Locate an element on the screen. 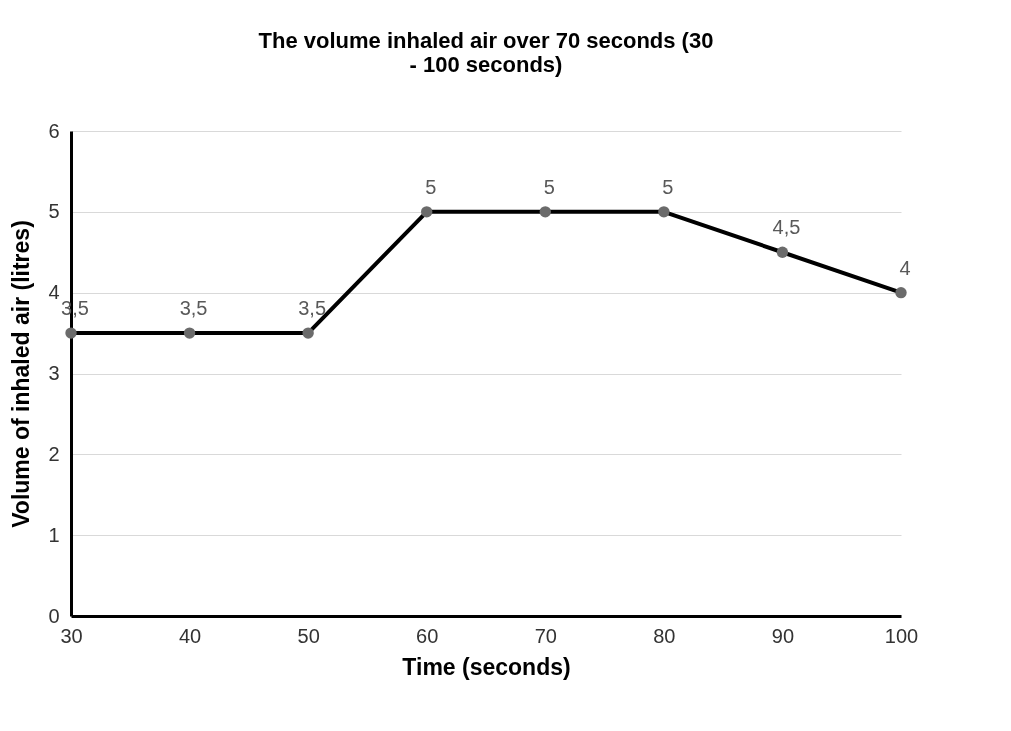 The height and width of the screenshot is (731, 1011). y-tick-label: 4 is located at coordinates (54, 292).